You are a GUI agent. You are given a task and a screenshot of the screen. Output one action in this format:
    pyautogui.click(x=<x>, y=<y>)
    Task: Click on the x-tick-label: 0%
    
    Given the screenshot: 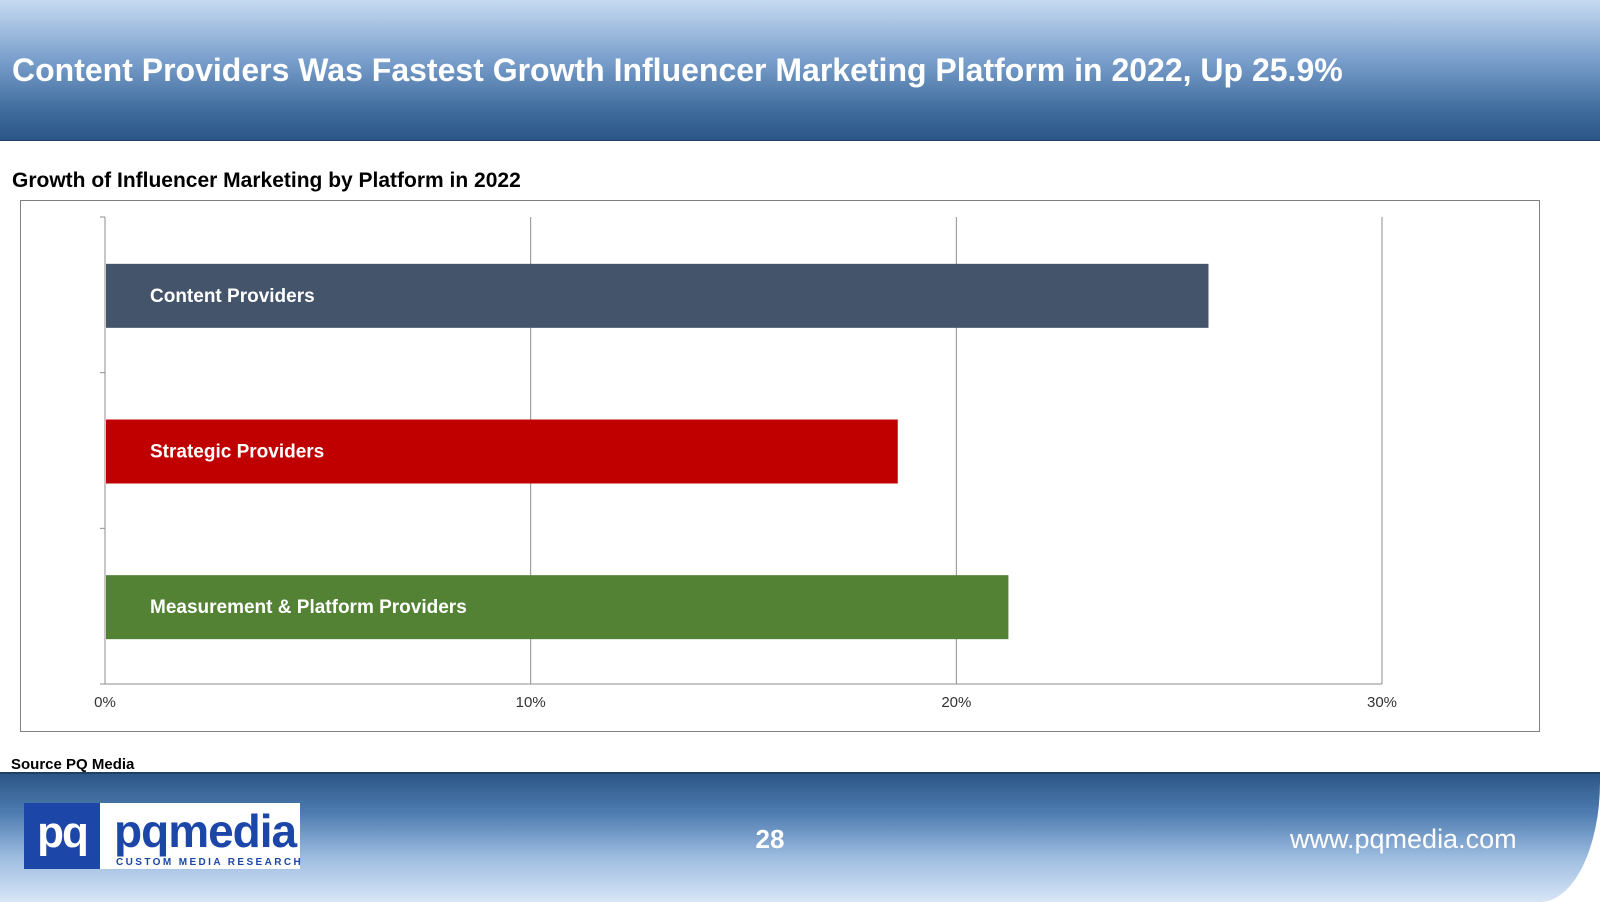 What is the action you would take?
    pyautogui.click(x=105, y=702)
    